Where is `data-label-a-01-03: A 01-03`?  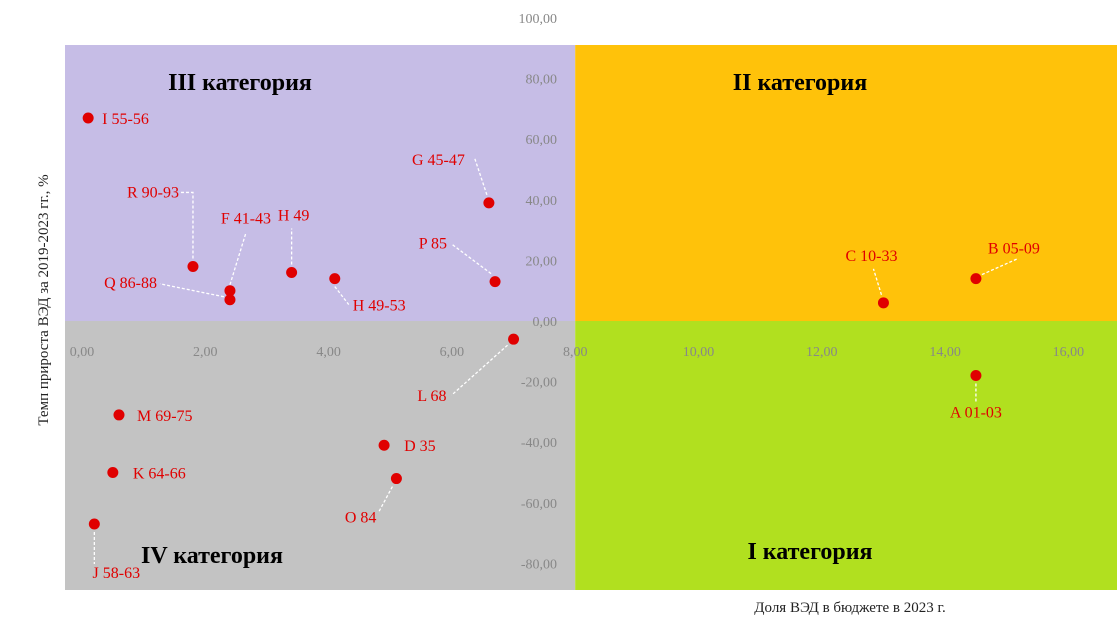 data-label-a-01-03: A 01-03 is located at coordinates (976, 413).